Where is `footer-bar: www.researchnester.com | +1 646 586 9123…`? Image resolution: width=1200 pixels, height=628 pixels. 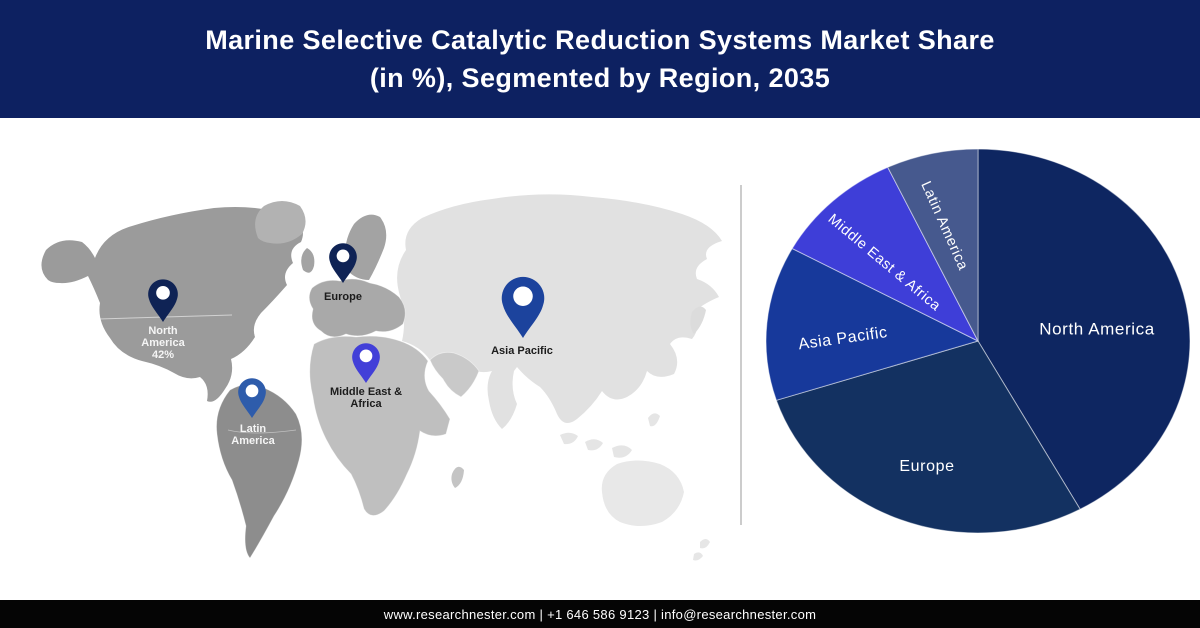 footer-bar: www.researchnester.com | +1 646 586 9123… is located at coordinates (600, 614).